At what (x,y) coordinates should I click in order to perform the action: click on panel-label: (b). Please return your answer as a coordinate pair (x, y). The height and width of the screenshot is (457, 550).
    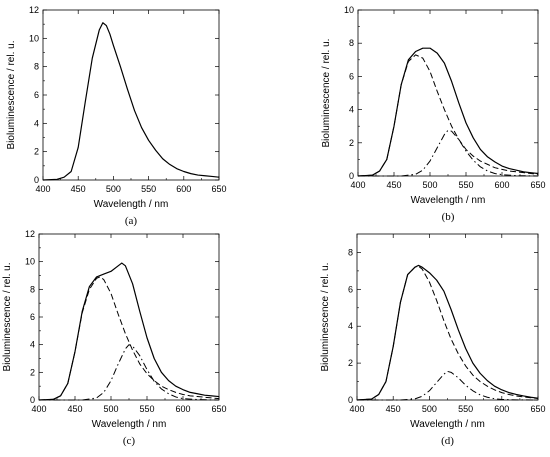
    Looking at the image, I should click on (448, 217).